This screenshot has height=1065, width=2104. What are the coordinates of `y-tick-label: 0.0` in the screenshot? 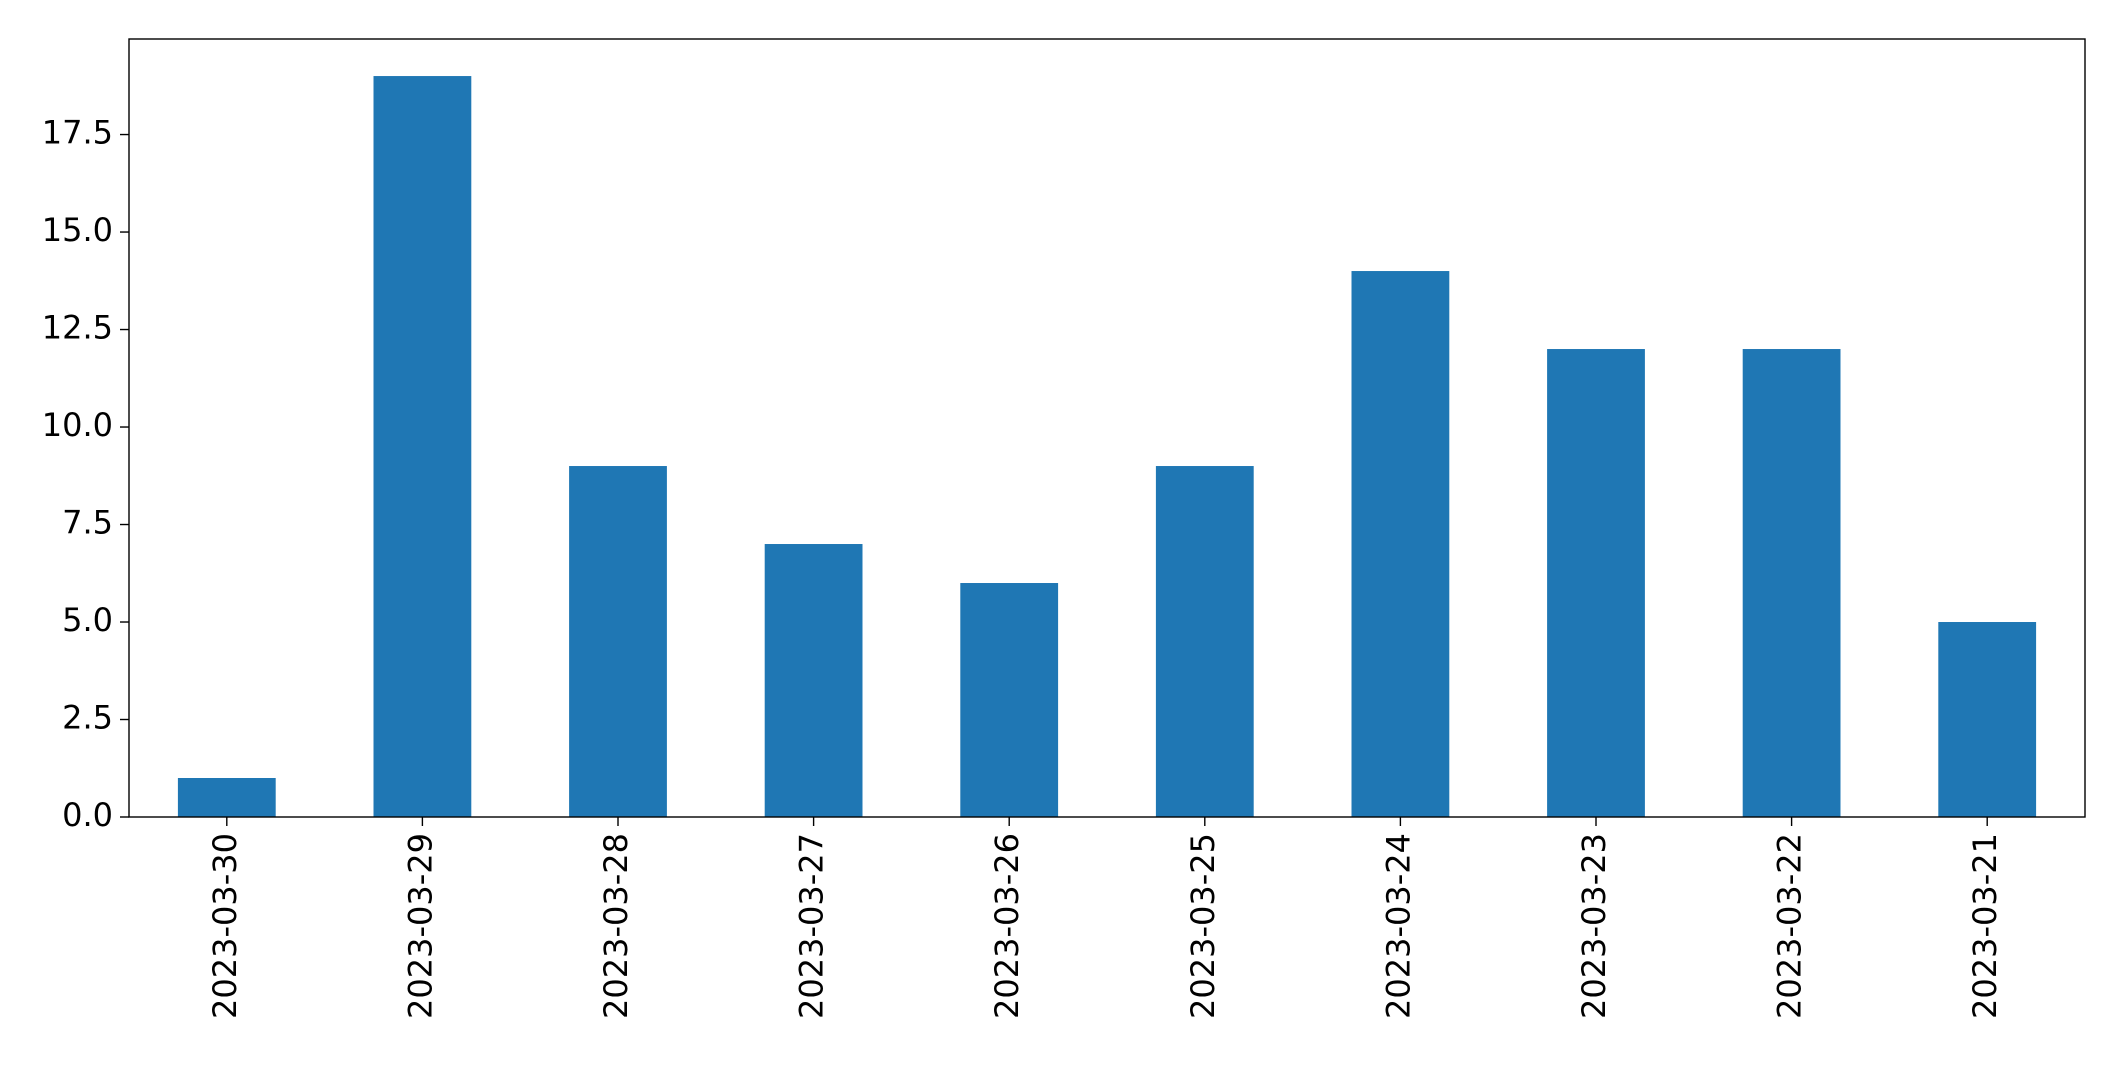 It's located at (87, 815).